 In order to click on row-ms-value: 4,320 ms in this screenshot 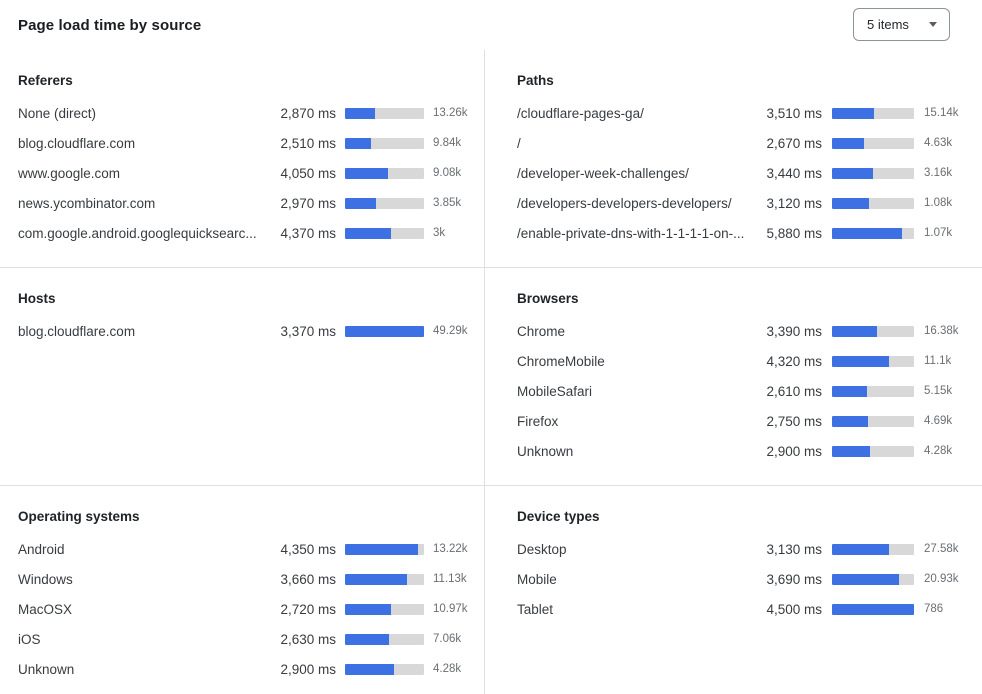, I will do `click(794, 361)`.